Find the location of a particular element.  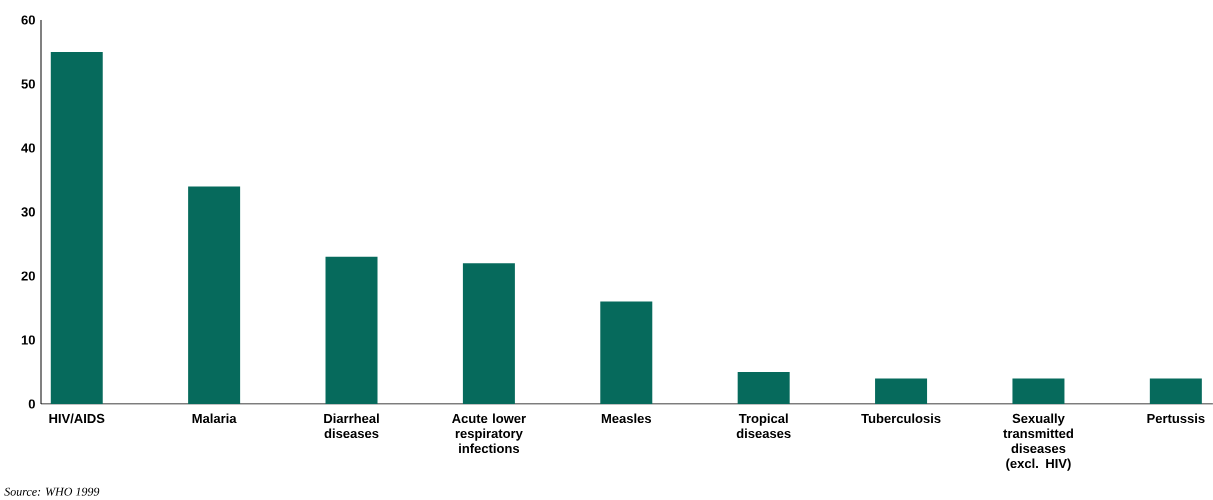

x-tick-label: Pertussis is located at coordinates (1176, 418).